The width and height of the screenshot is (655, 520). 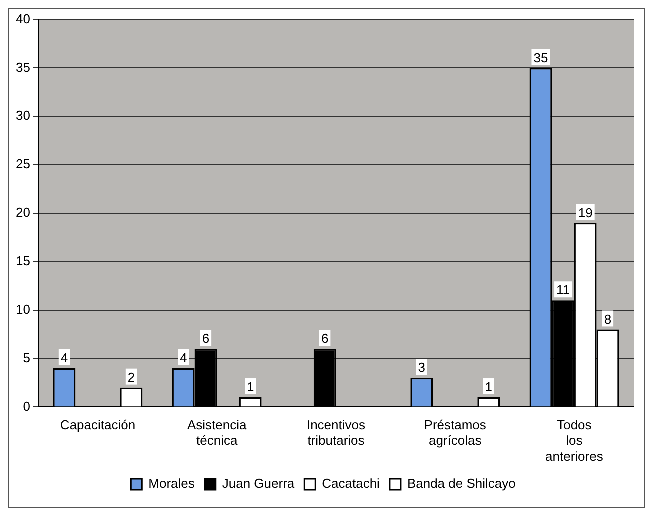 I want to click on y-tick-label: 35, so click(x=23, y=67).